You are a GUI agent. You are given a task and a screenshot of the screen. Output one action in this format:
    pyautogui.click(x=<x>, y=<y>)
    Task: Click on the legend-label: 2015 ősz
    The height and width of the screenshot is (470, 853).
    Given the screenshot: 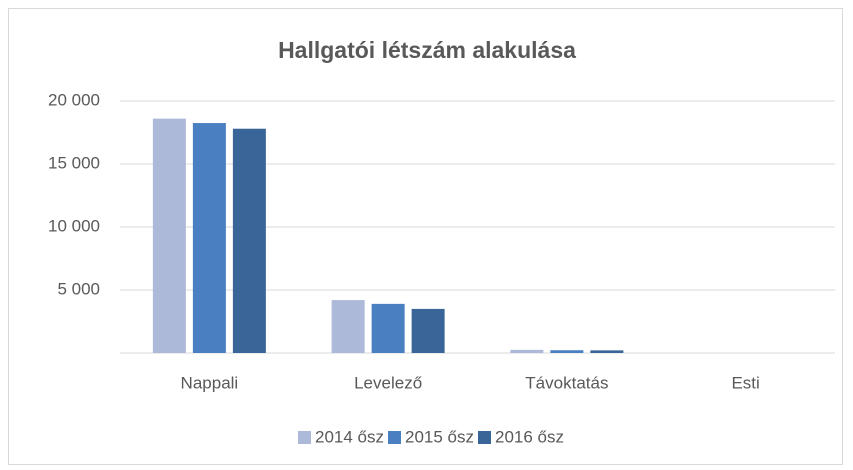 What is the action you would take?
    pyautogui.click(x=439, y=436)
    